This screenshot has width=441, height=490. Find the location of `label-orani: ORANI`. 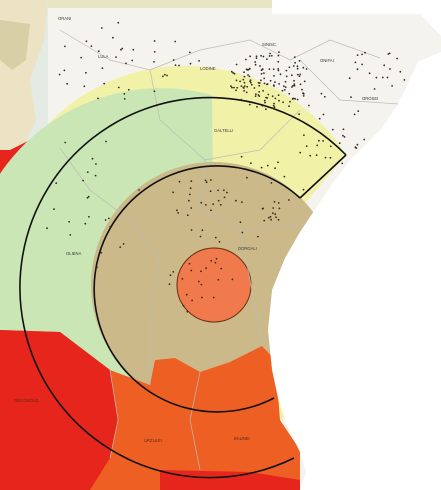

label-orani: ORANI is located at coordinates (64, 18).